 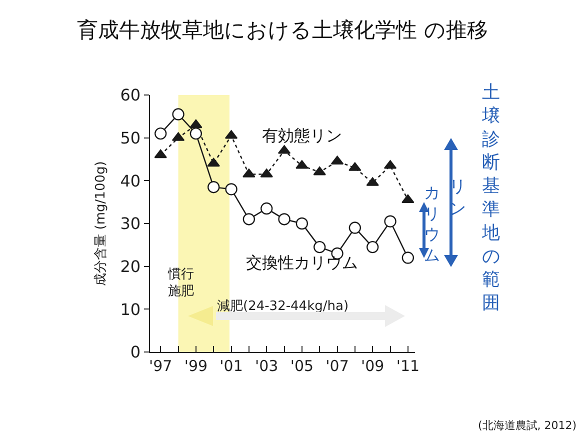 I want to click on y-tick-label: 40, so click(x=130, y=180).